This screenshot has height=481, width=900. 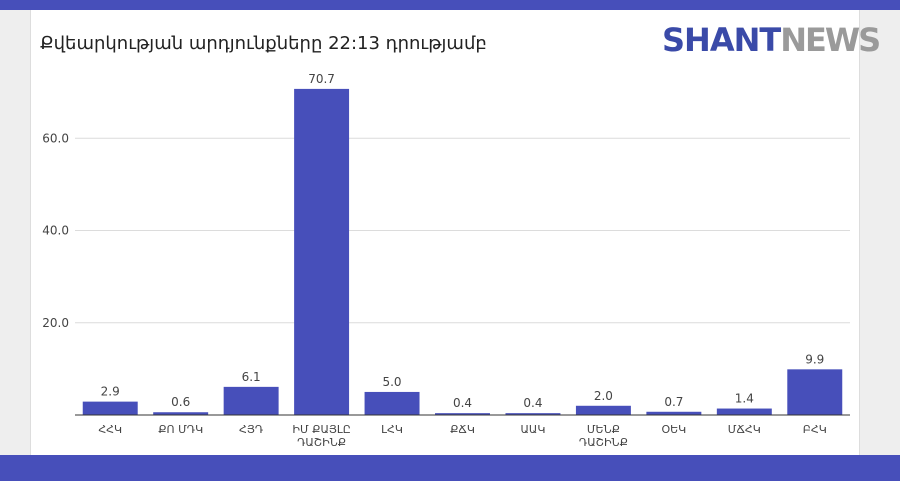 What do you see at coordinates (55, 323) in the screenshot?
I see `y-tick-label: 20.0` at bounding box center [55, 323].